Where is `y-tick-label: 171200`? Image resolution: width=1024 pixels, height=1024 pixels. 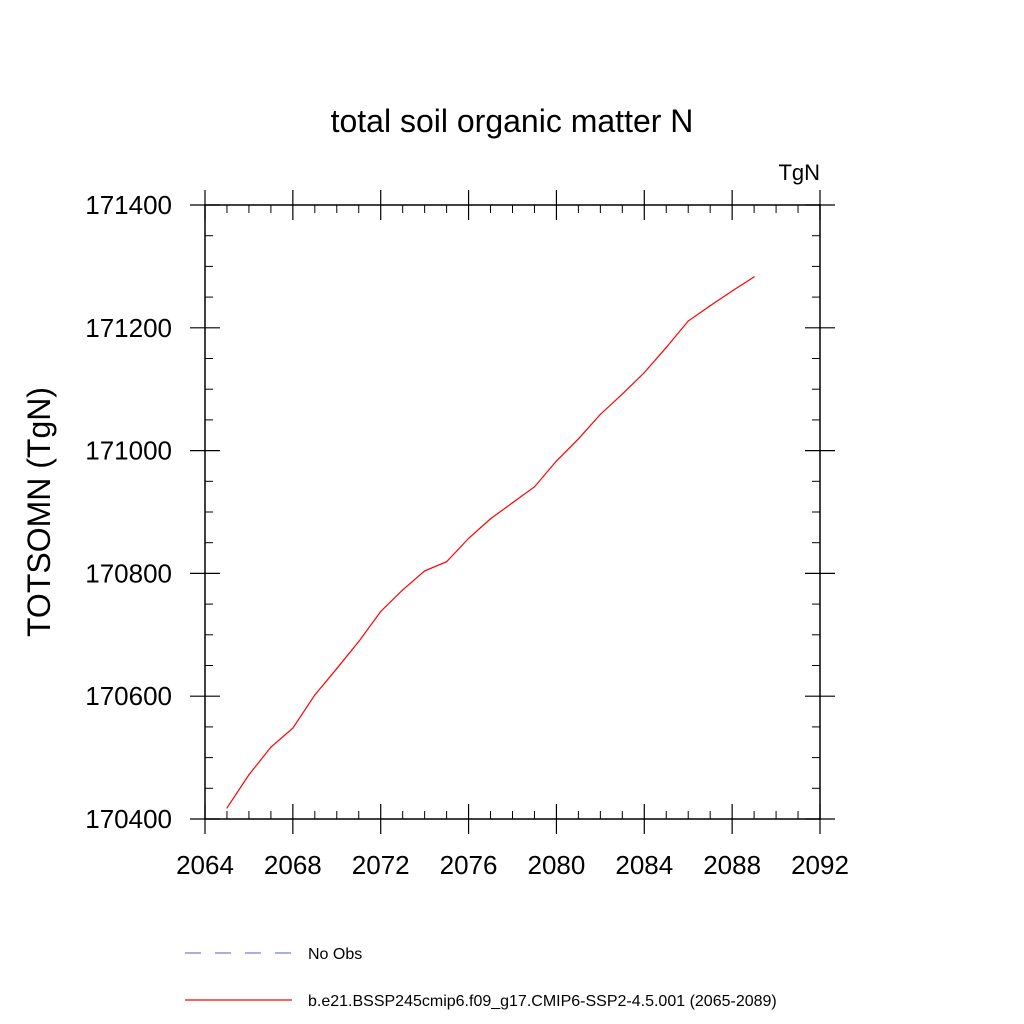
y-tick-label: 171200 is located at coordinates (128, 328).